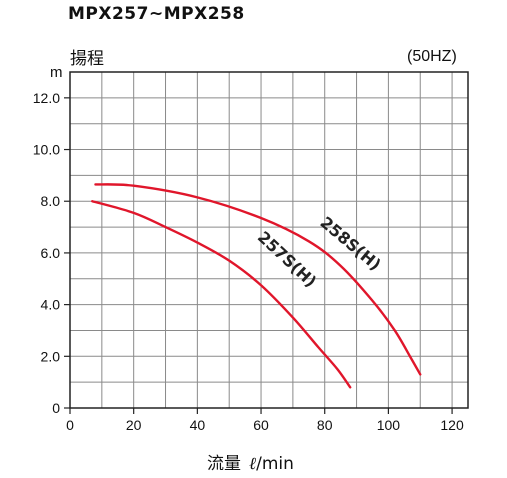 This screenshot has height=478, width=507. What do you see at coordinates (56, 72) in the screenshot?
I see `y-unit-label: m` at bounding box center [56, 72].